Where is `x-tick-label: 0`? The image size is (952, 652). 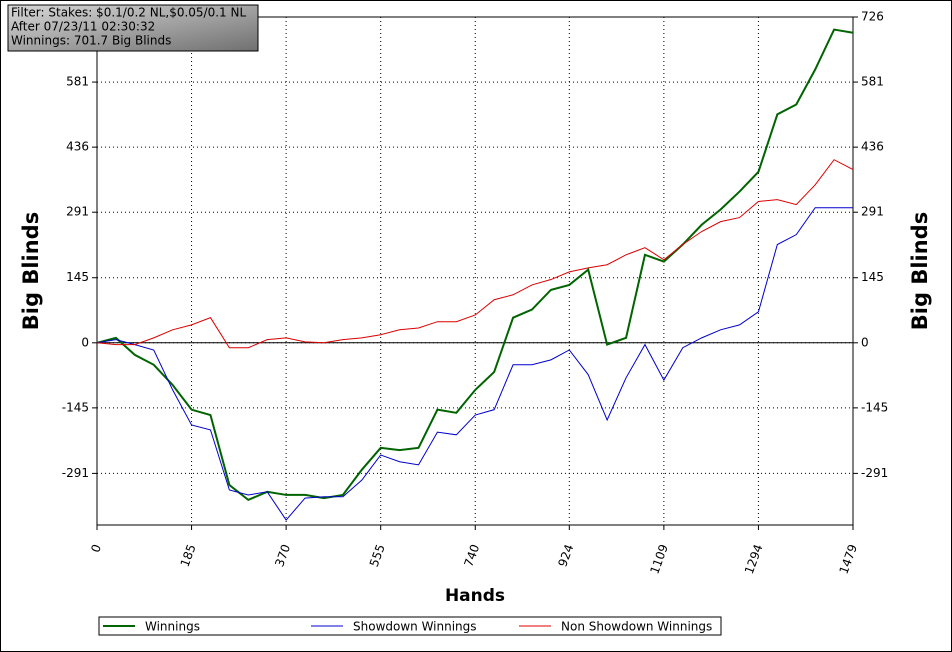 x-tick-label: 0 is located at coordinates (96, 548).